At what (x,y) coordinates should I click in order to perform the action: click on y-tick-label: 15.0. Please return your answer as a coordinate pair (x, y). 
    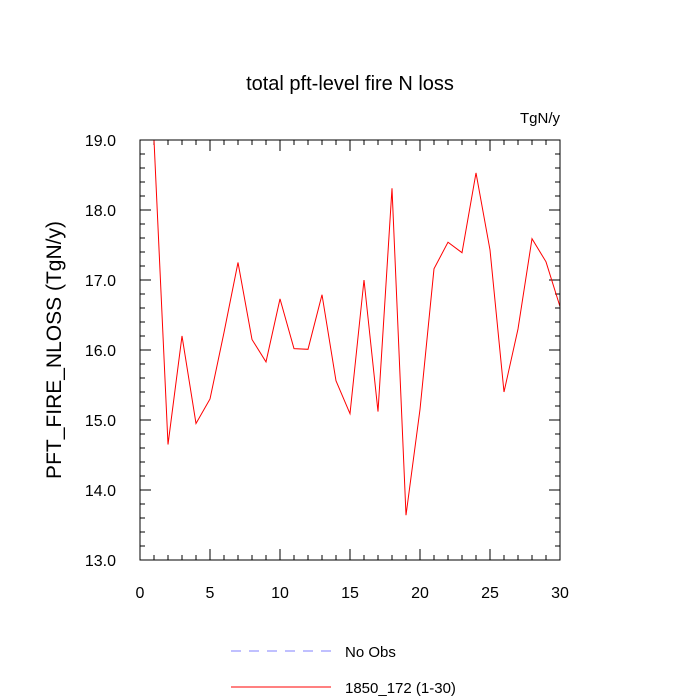
    Looking at the image, I should click on (100, 421).